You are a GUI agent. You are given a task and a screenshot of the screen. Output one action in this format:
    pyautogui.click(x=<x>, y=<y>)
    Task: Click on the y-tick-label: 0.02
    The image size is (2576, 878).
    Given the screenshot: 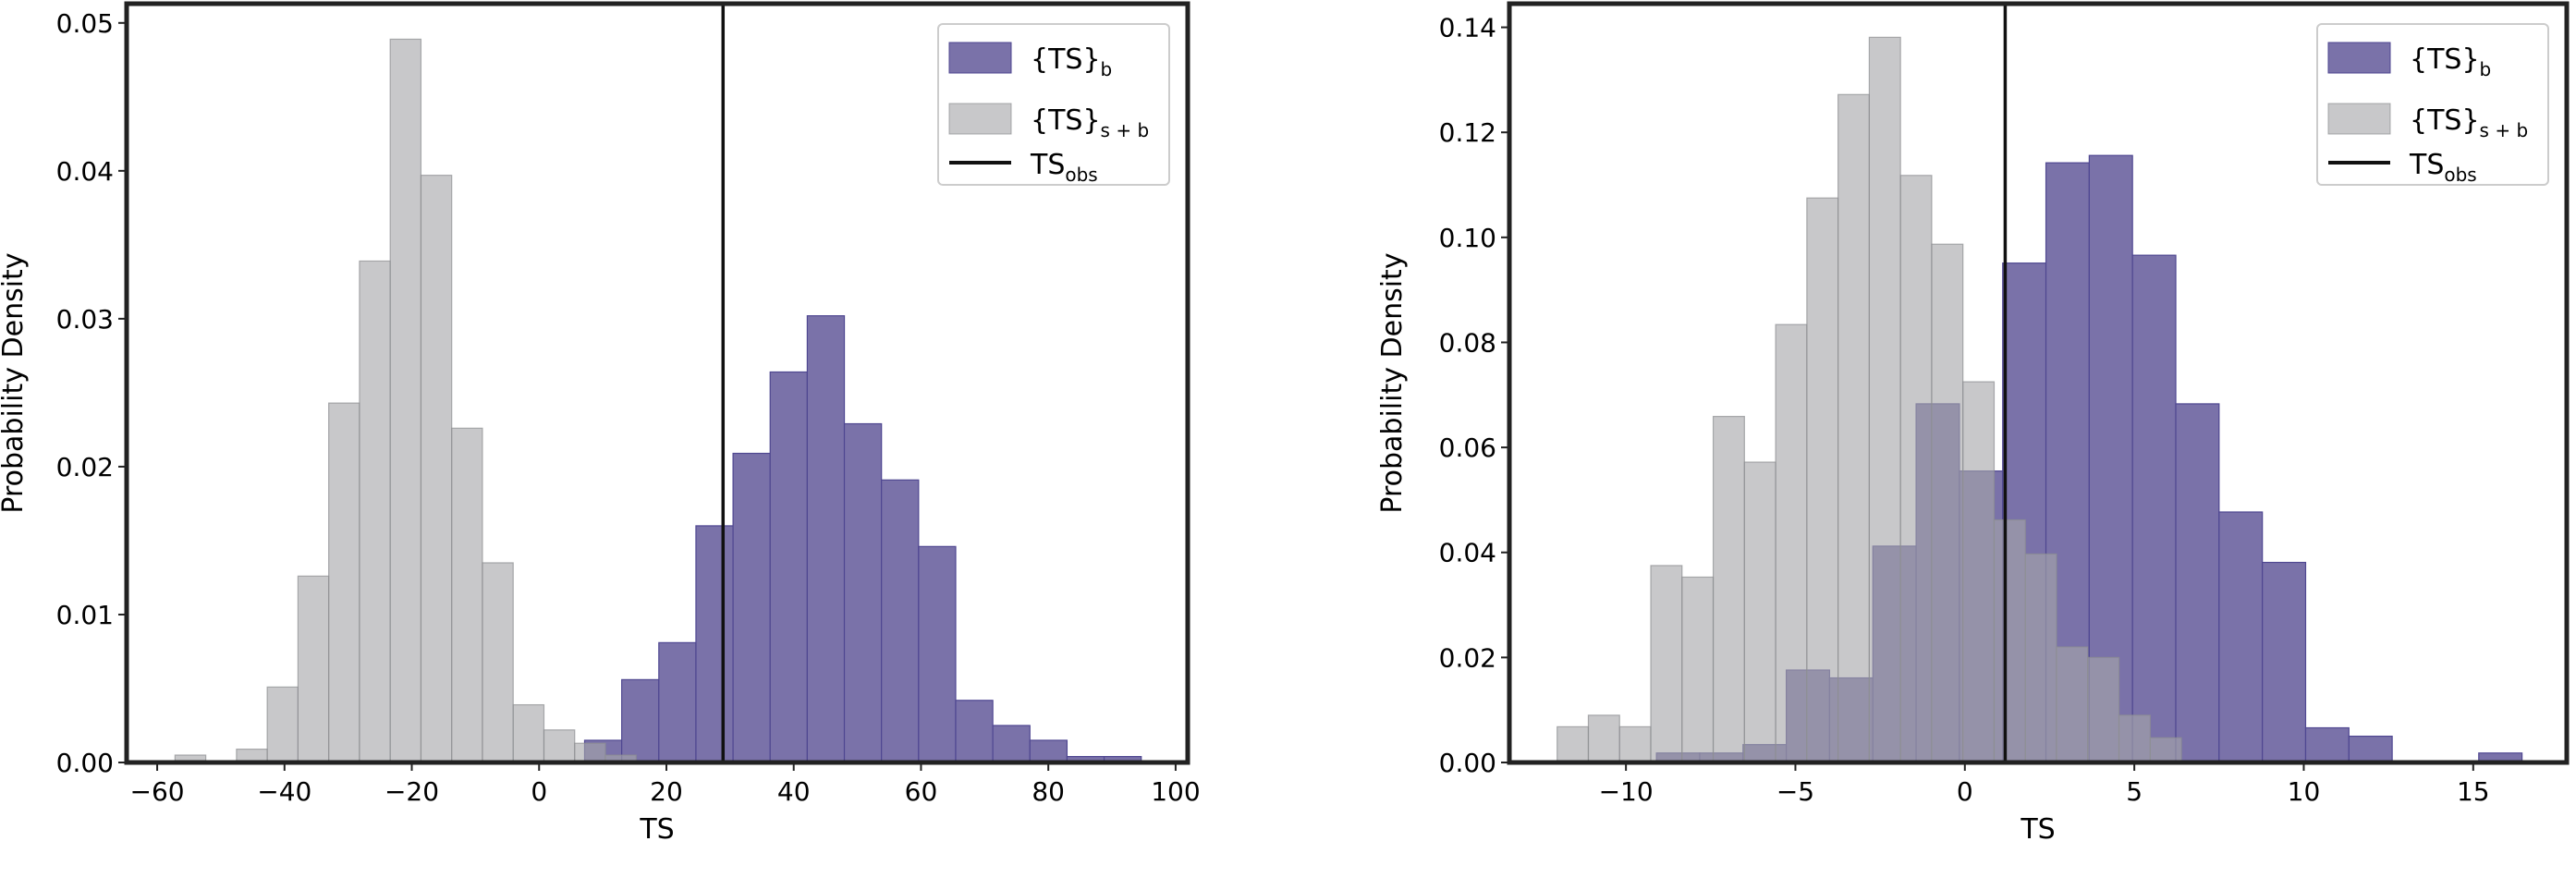 What is the action you would take?
    pyautogui.click(x=1467, y=657)
    